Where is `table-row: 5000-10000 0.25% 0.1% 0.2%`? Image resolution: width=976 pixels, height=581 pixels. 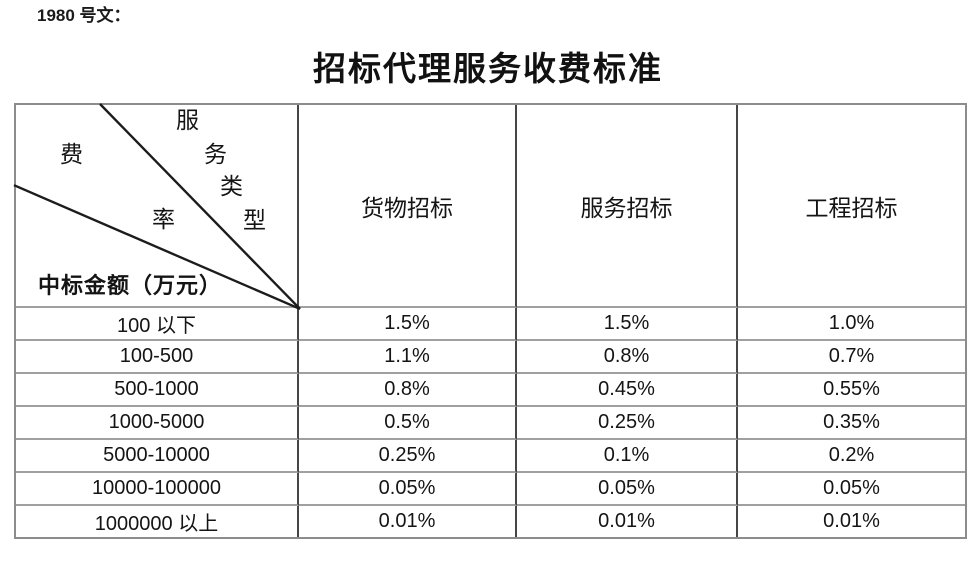
table-row: 5000-10000 0.25% 0.1% 0.2% is located at coordinates (490, 456).